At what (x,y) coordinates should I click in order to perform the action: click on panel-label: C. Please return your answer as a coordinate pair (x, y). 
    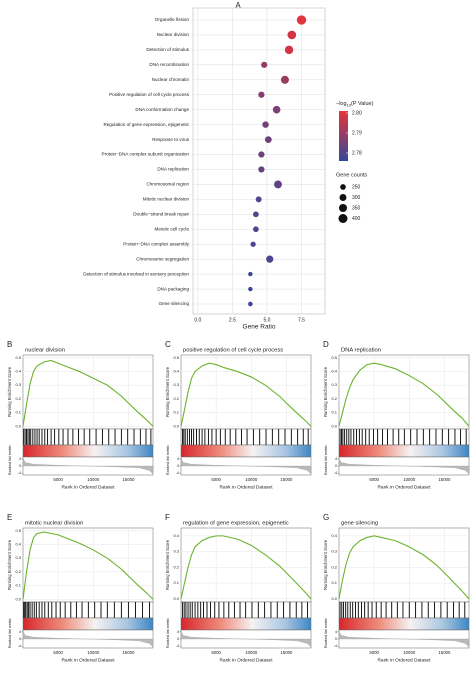
    Looking at the image, I should click on (168, 344).